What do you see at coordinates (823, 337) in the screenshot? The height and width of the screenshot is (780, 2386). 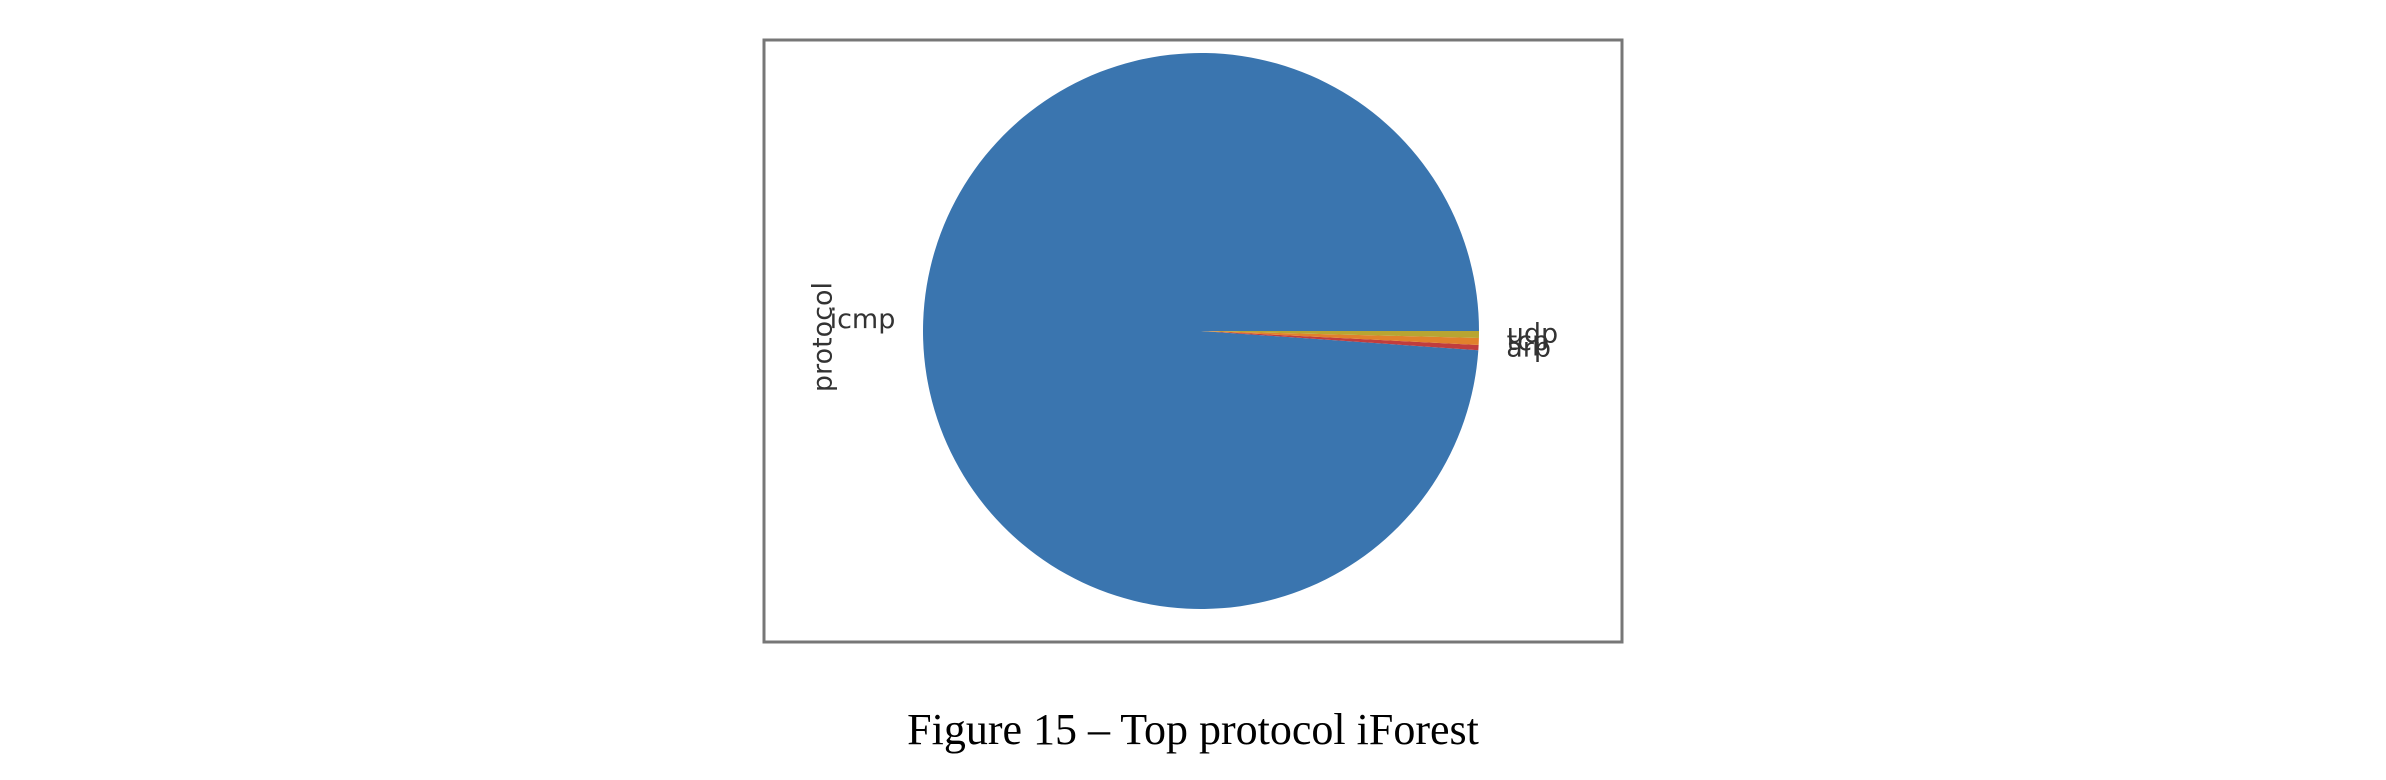 I see `y-axis-label: protocol` at bounding box center [823, 337].